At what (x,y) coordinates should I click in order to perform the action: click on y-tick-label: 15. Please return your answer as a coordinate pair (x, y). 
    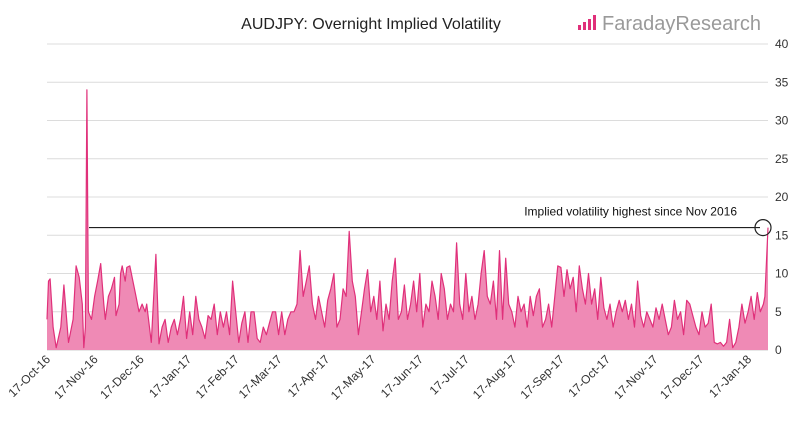
    Looking at the image, I should click on (782, 235).